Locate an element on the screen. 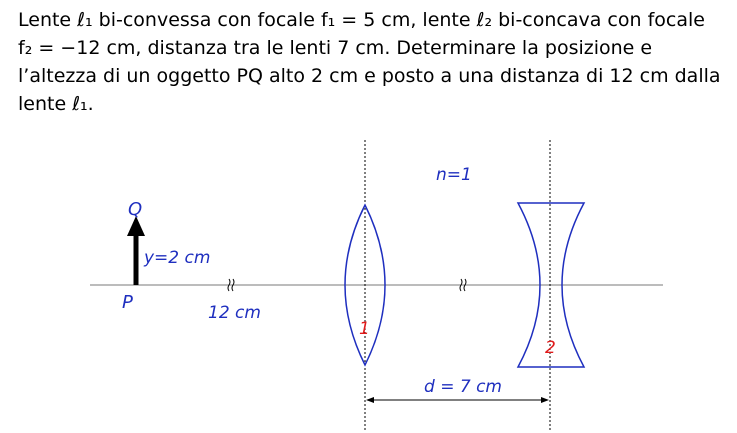 The height and width of the screenshot is (433, 737). axis-break-mark-left is located at coordinates (231, 285).